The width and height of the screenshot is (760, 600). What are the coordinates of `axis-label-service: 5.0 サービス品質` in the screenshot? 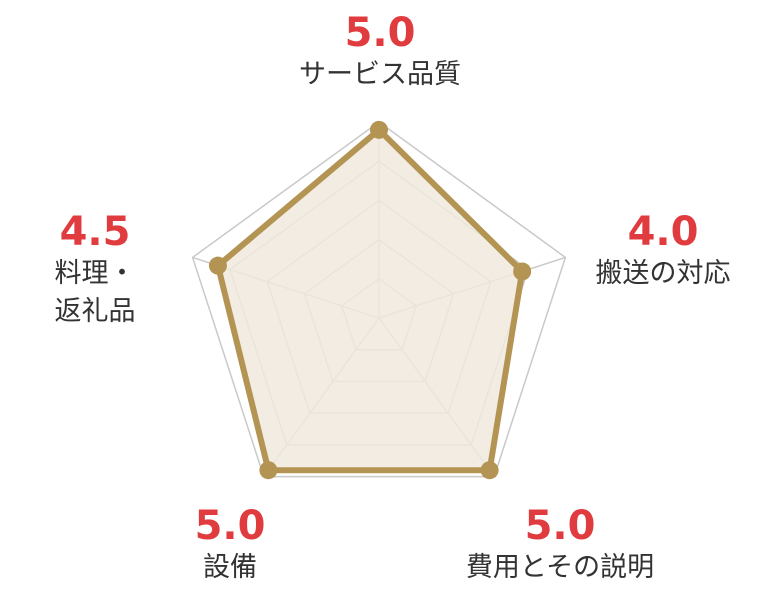 It's located at (380, 52).